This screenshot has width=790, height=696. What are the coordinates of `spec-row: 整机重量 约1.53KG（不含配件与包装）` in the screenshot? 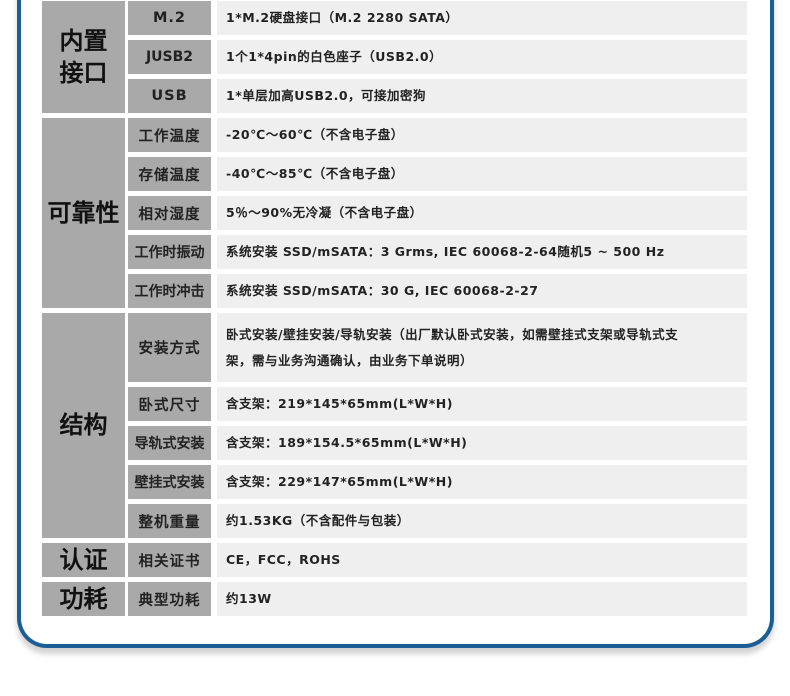 It's located at (437, 521).